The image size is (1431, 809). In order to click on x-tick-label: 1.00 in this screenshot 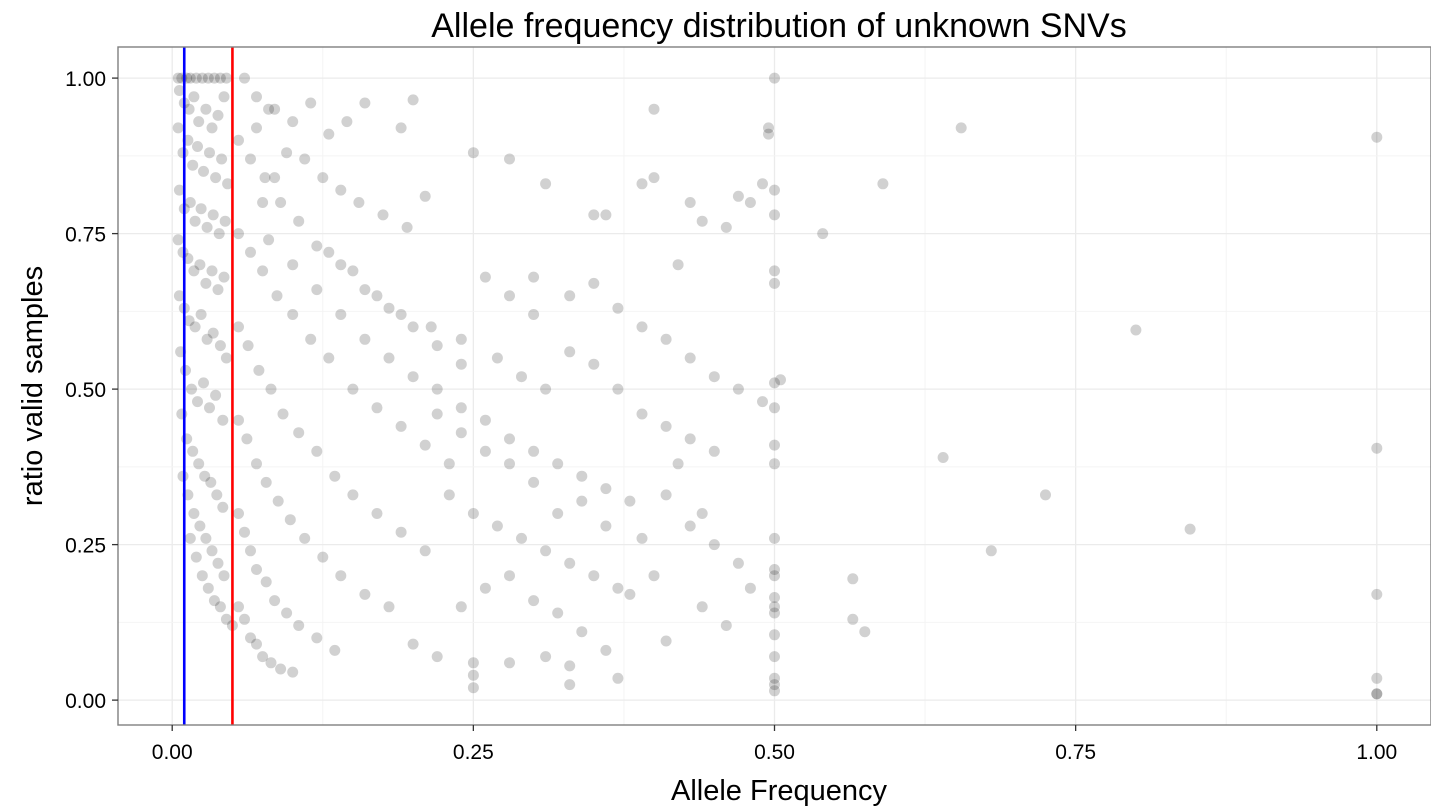, I will do `click(1376, 752)`.